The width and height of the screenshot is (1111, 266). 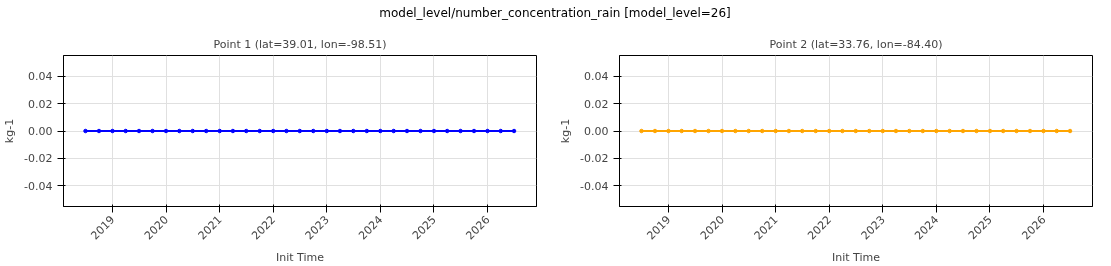 What do you see at coordinates (300, 44) in the screenshot?
I see `chart-title: Point 1 (lat=39.01, lon=-98.51)` at bounding box center [300, 44].